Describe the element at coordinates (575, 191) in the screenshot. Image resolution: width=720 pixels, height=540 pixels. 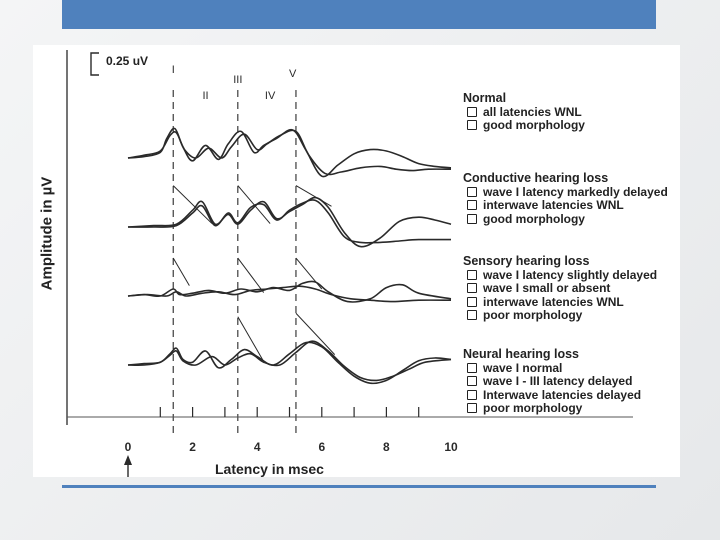
I see `legend-item-text: wave I latency markedly delayed` at that location.